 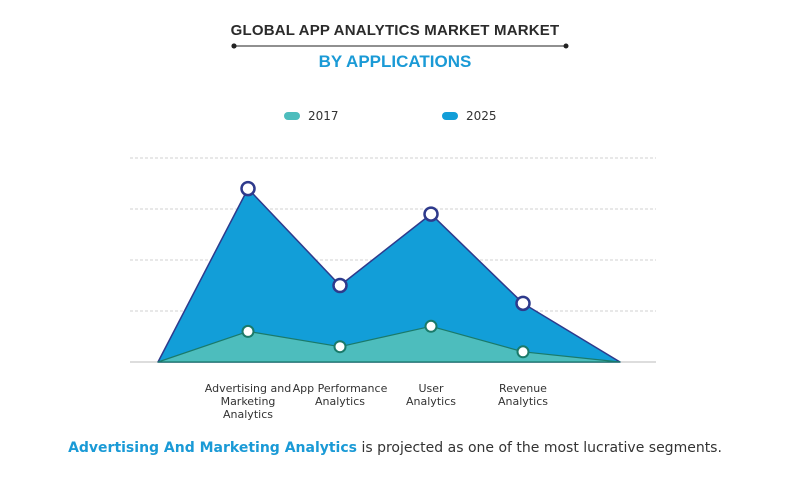 What do you see at coordinates (450, 116) in the screenshot?
I see `legend-swatch-2025` at bounding box center [450, 116].